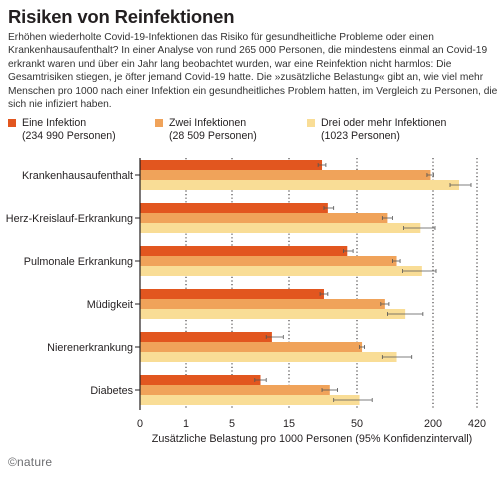 This screenshot has width=503, height=480. What do you see at coordinates (111, 391) in the screenshot?
I see `category-label: Diabetes` at bounding box center [111, 391].